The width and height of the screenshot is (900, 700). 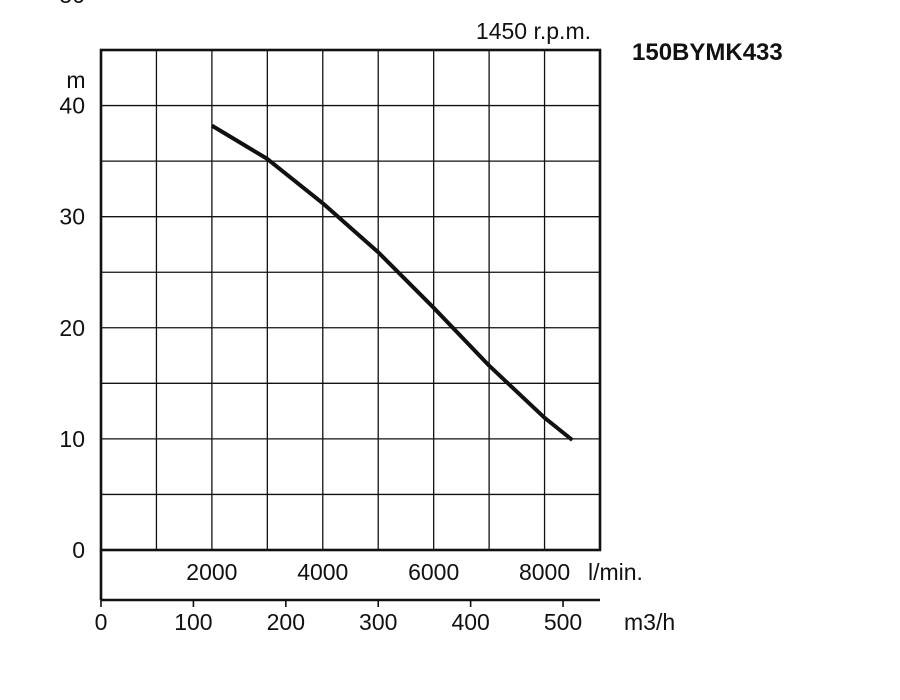 What do you see at coordinates (433, 572) in the screenshot?
I see `x-lpm-tick-label: 6000` at bounding box center [433, 572].